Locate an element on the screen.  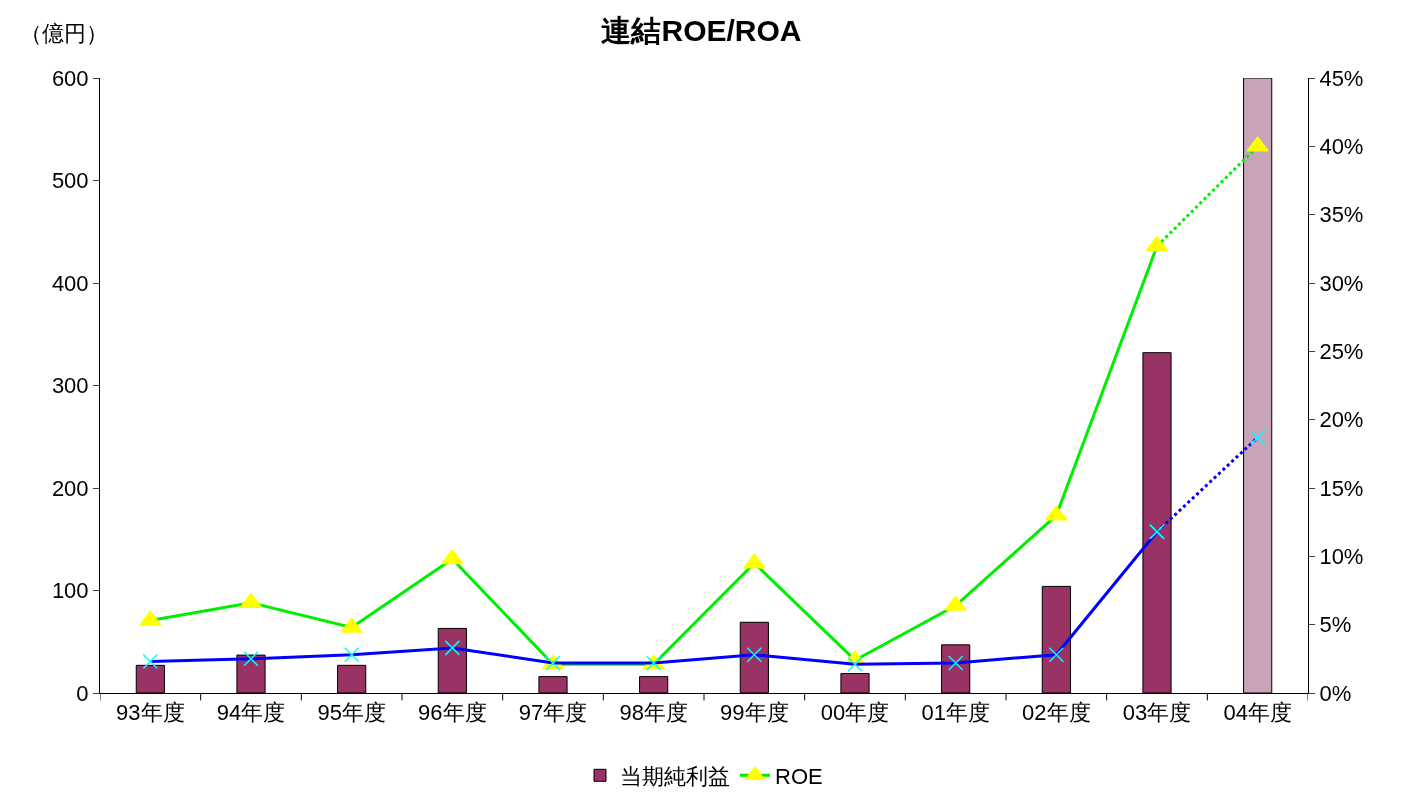
x-tick-label: 96年度 is located at coordinates (452, 713).